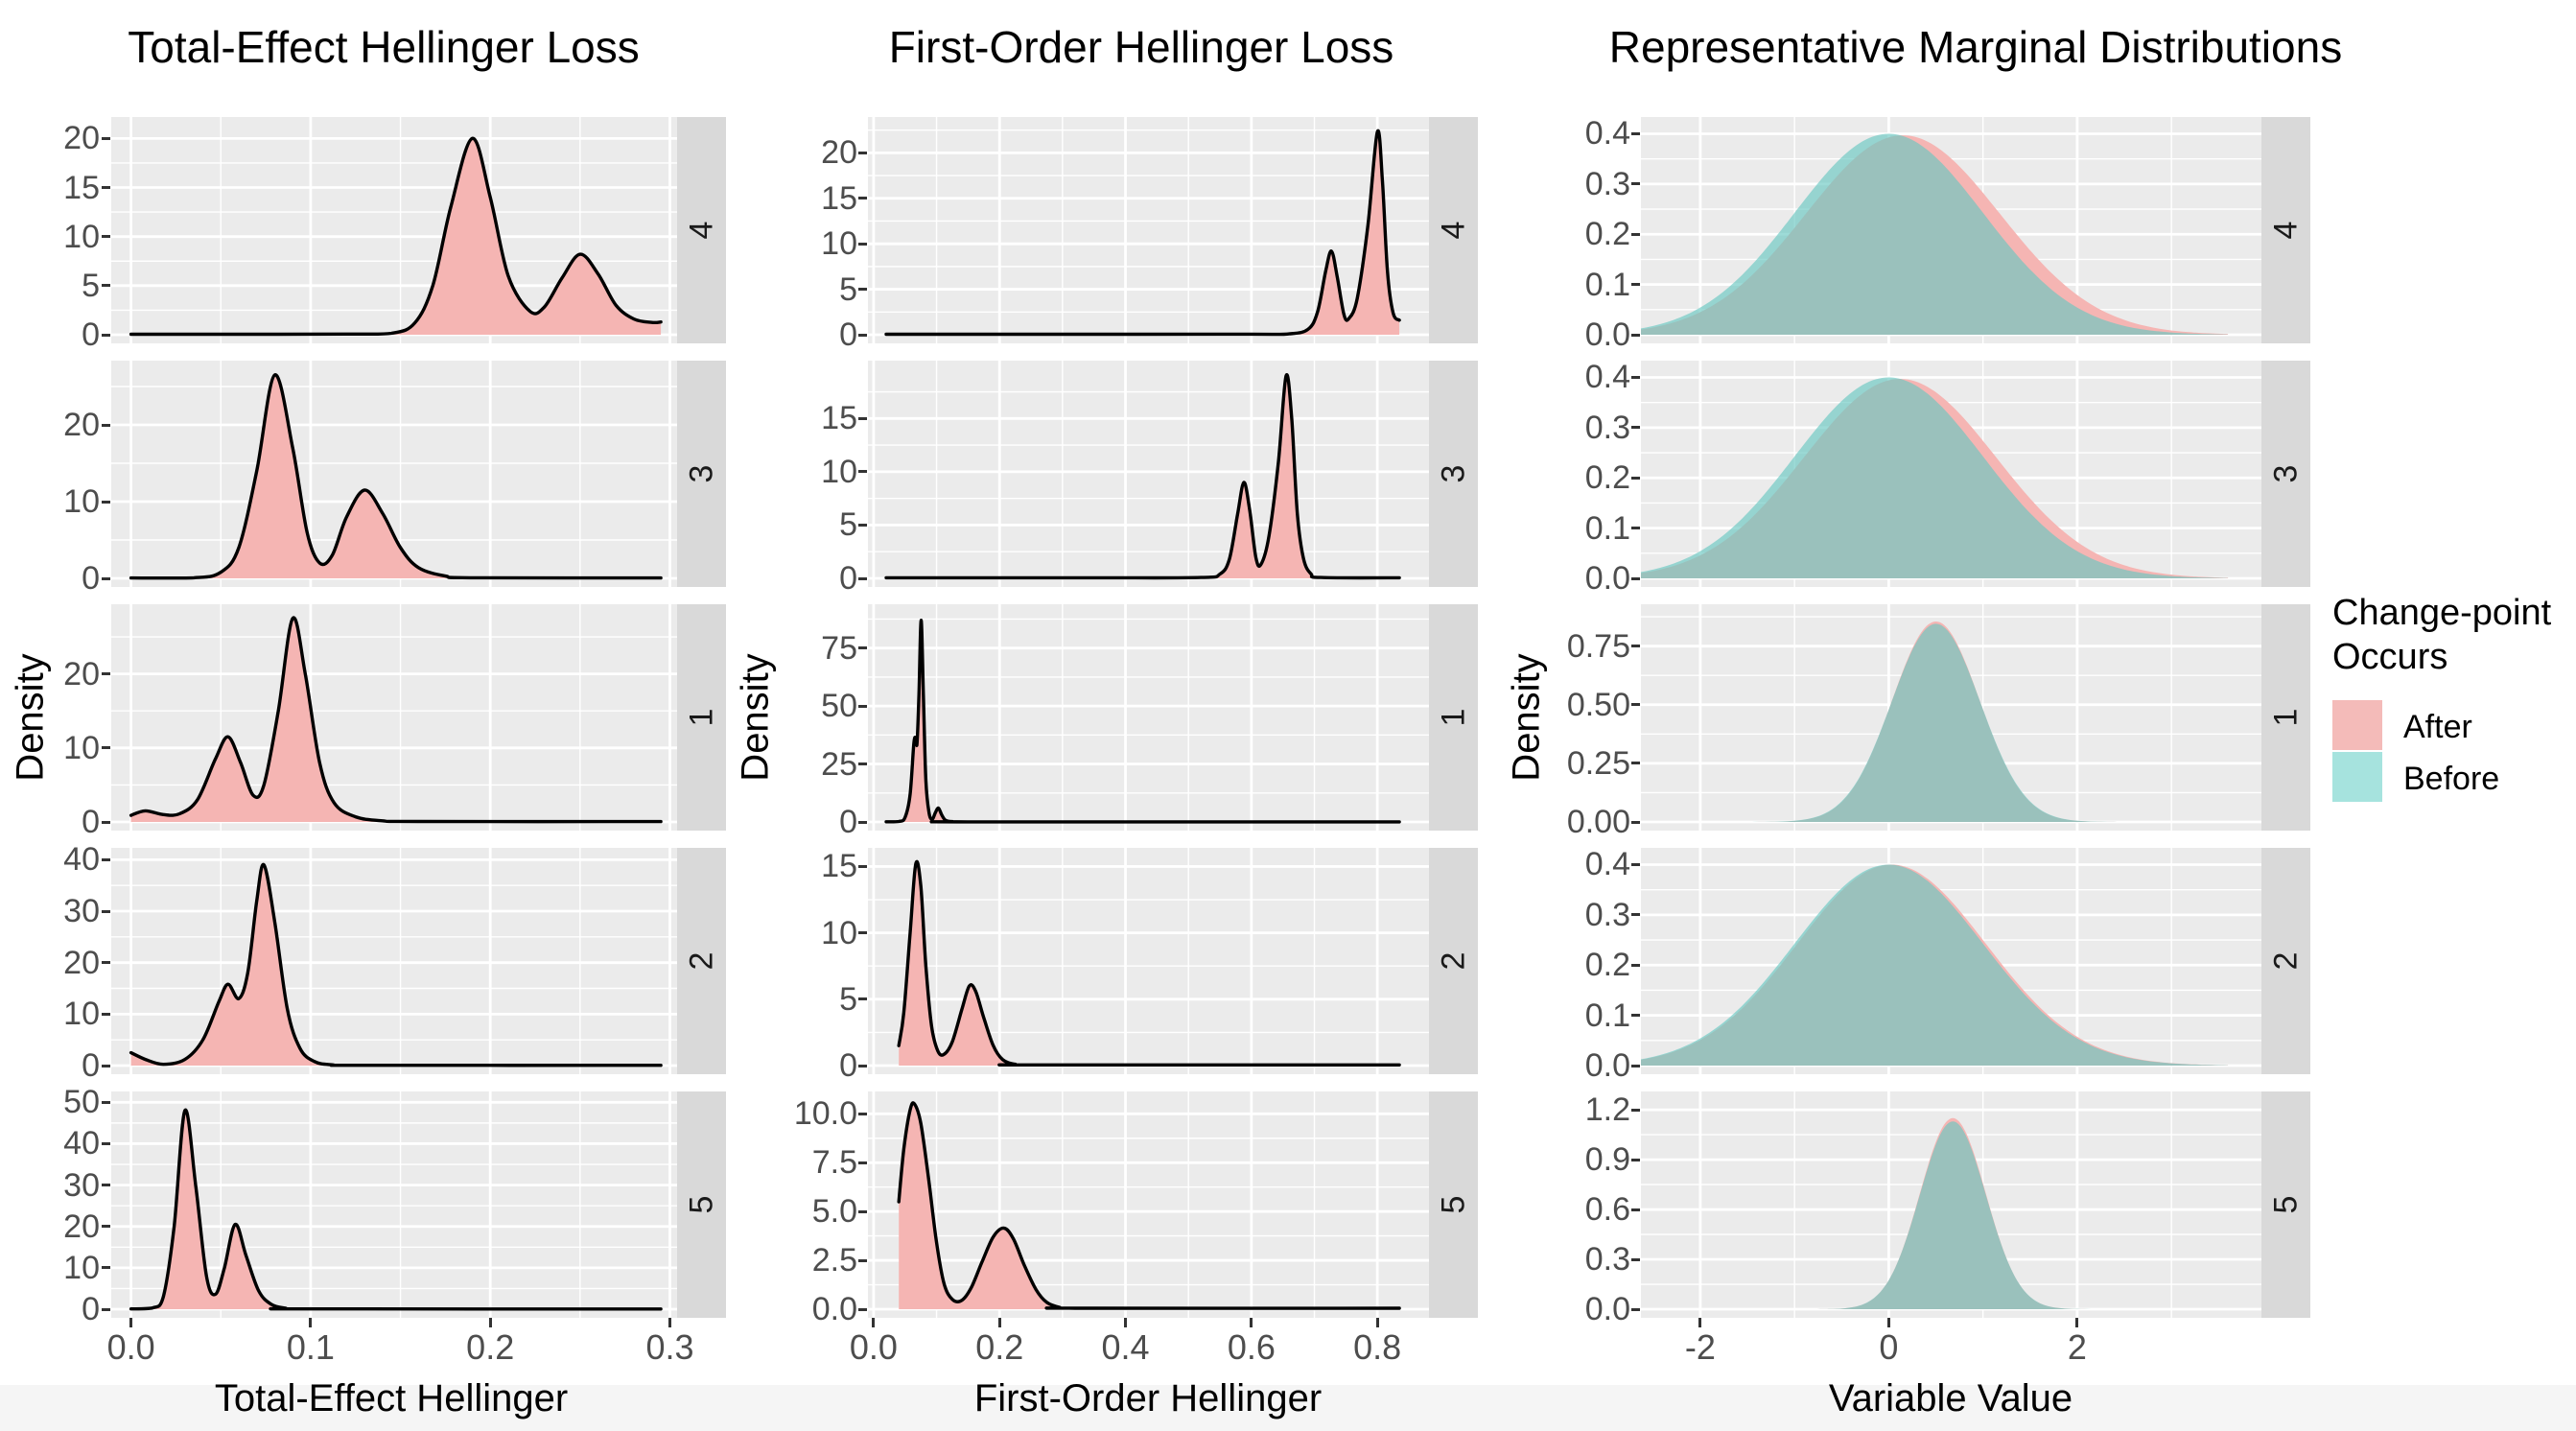 This screenshot has width=2576, height=1431. Describe the element at coordinates (394, 230) in the screenshot. I see `facet-panel-col1-row4` at that location.